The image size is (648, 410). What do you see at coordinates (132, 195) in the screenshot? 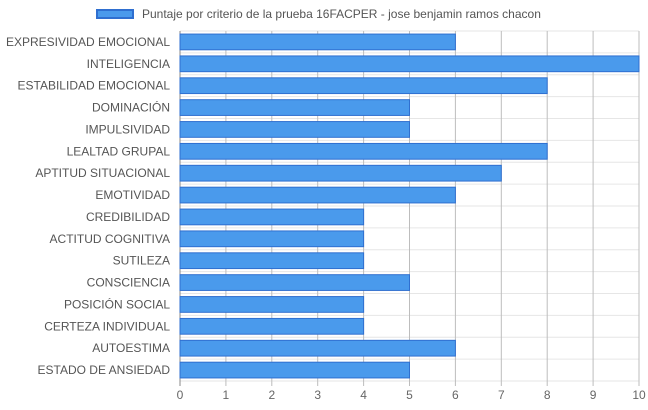
I see `y-category-label: EMOTIVIDAD` at bounding box center [132, 195].